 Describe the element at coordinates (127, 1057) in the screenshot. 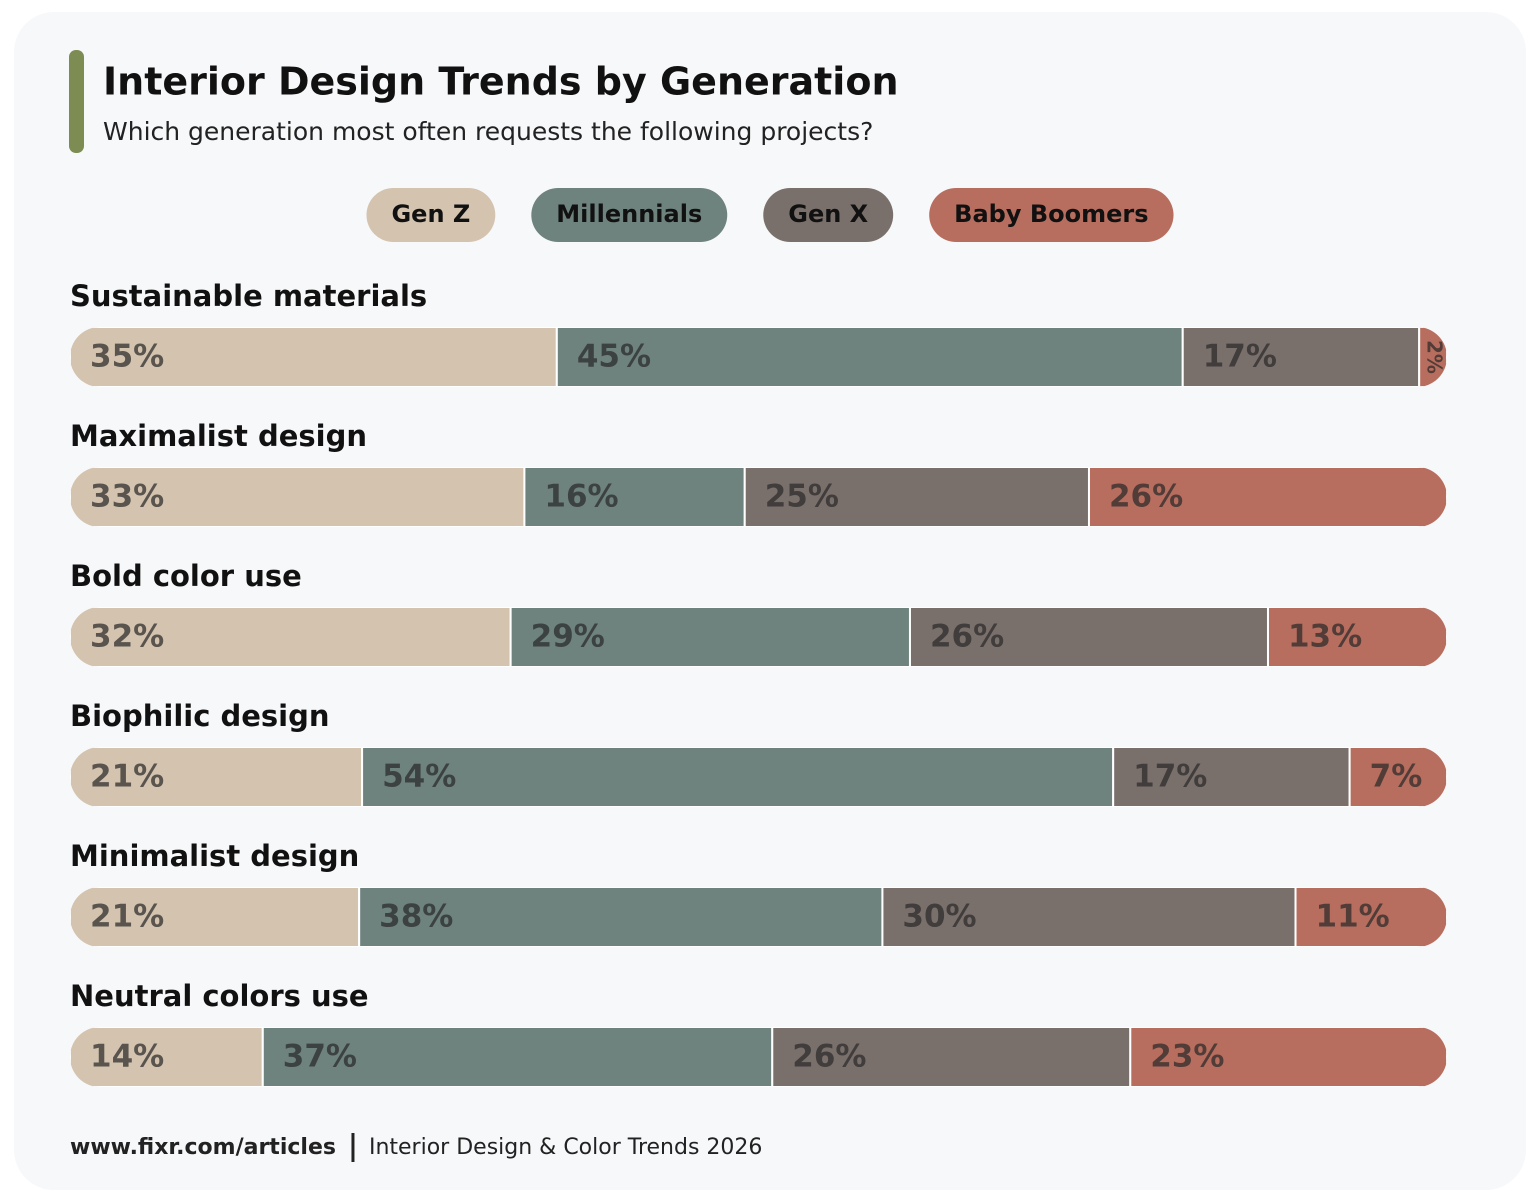

I see `value-label: 14%` at that location.